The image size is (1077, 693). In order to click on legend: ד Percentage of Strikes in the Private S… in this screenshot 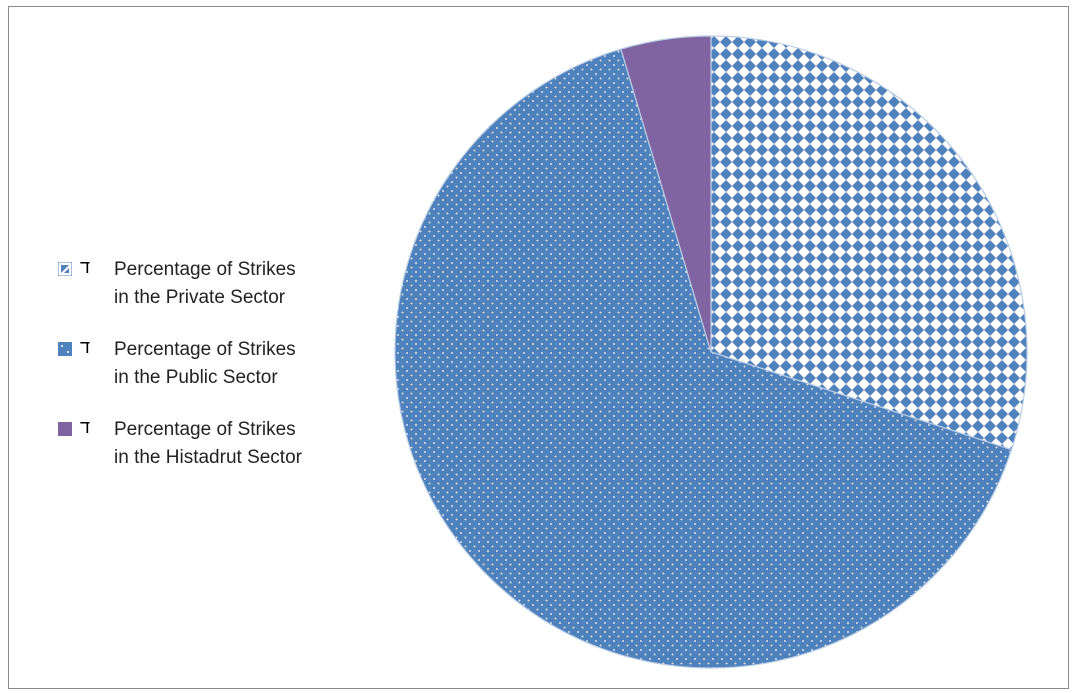, I will do `click(218, 376)`.